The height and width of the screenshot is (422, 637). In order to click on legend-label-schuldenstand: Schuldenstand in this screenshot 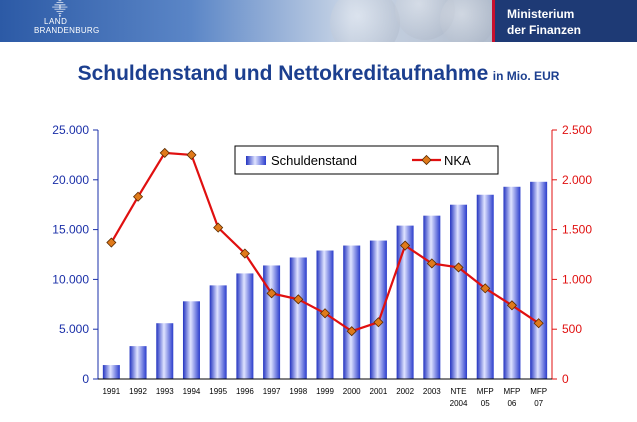, I will do `click(314, 160)`.